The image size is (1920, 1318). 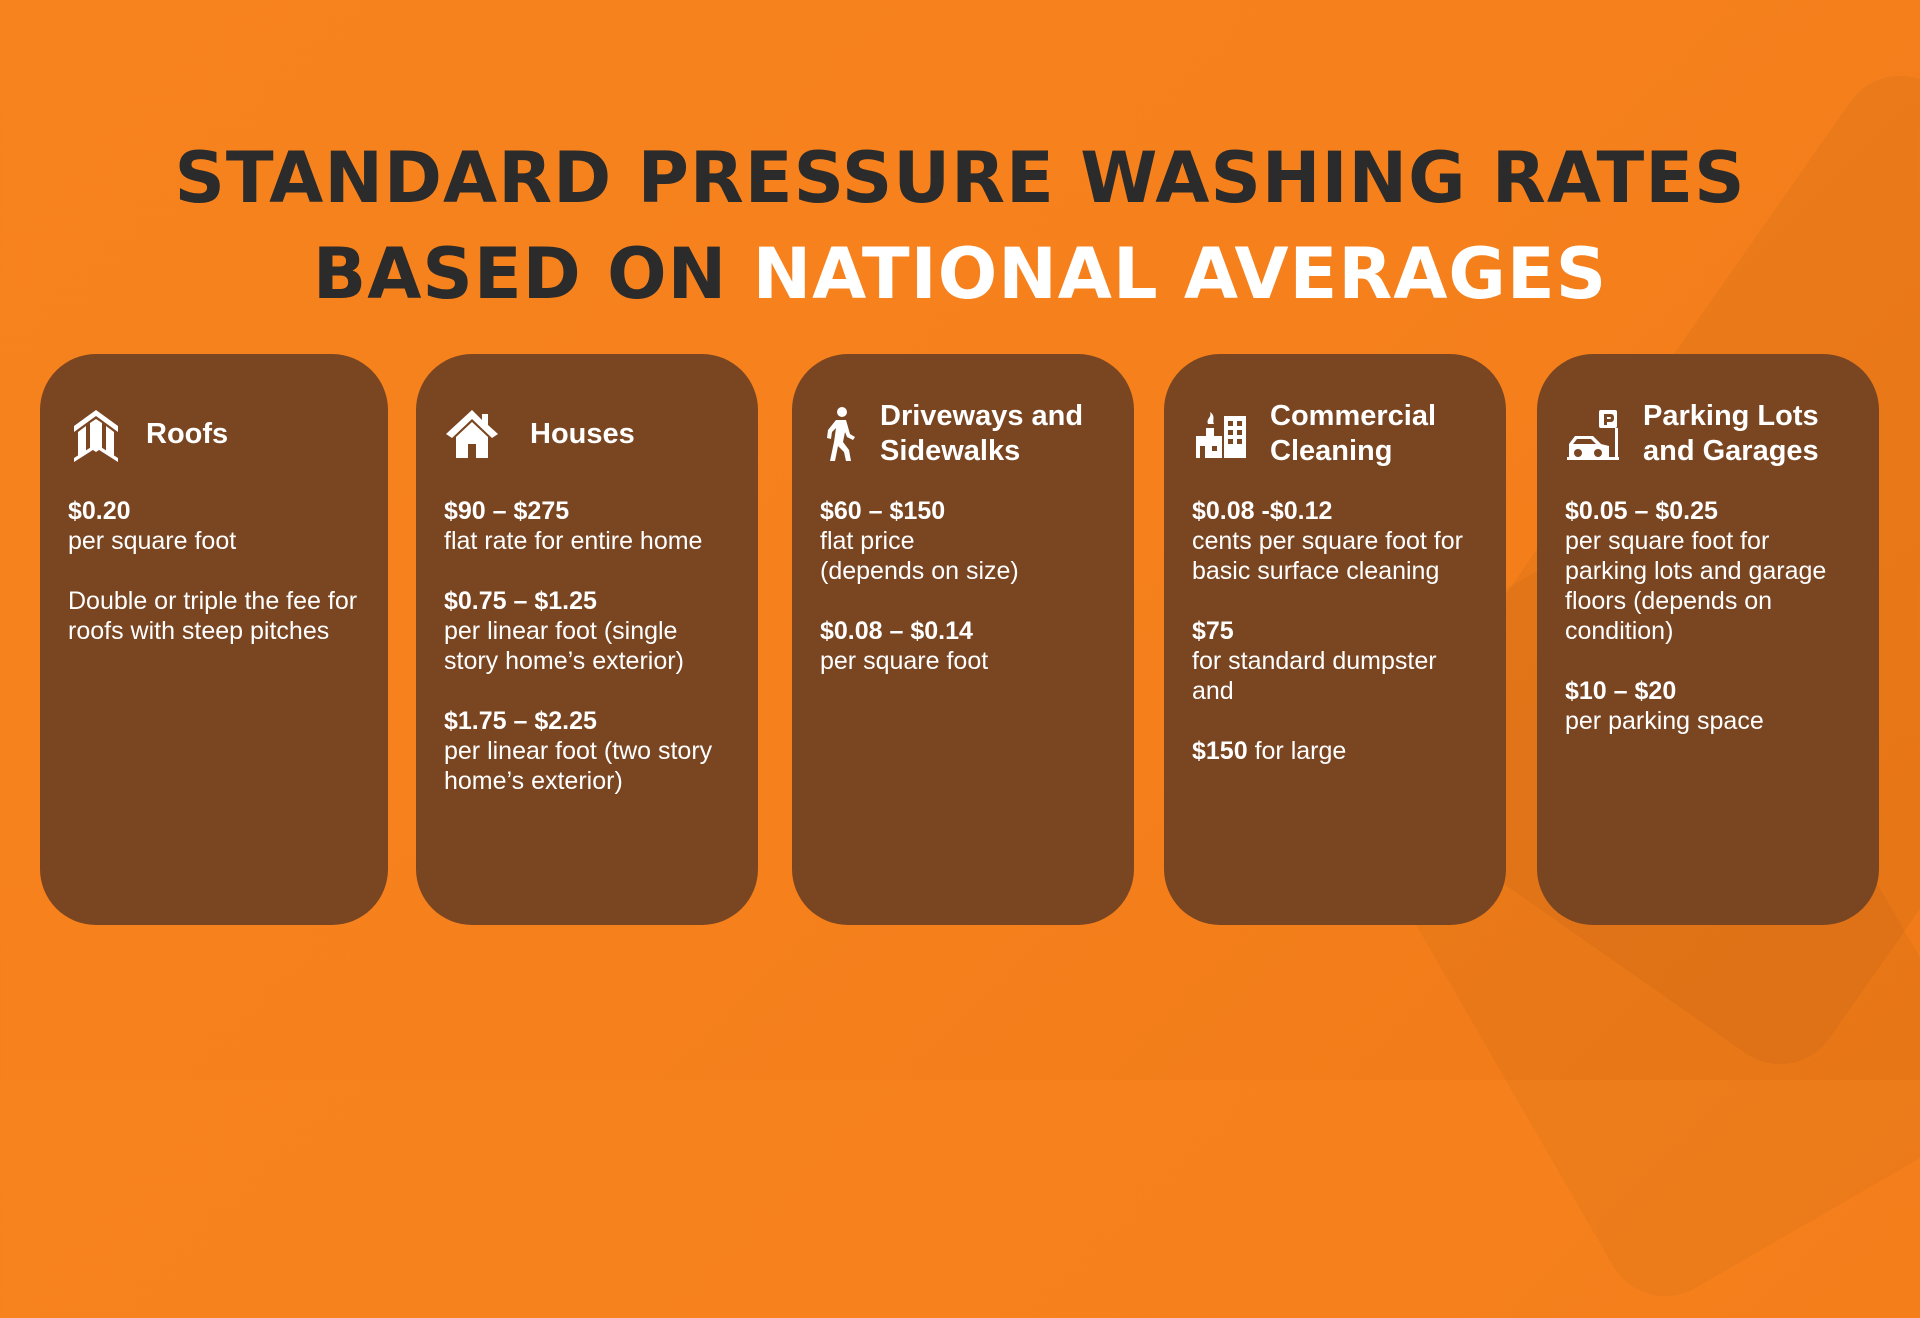 I want to click on rate-price: $0.05 – $0.25, so click(x=1641, y=511).